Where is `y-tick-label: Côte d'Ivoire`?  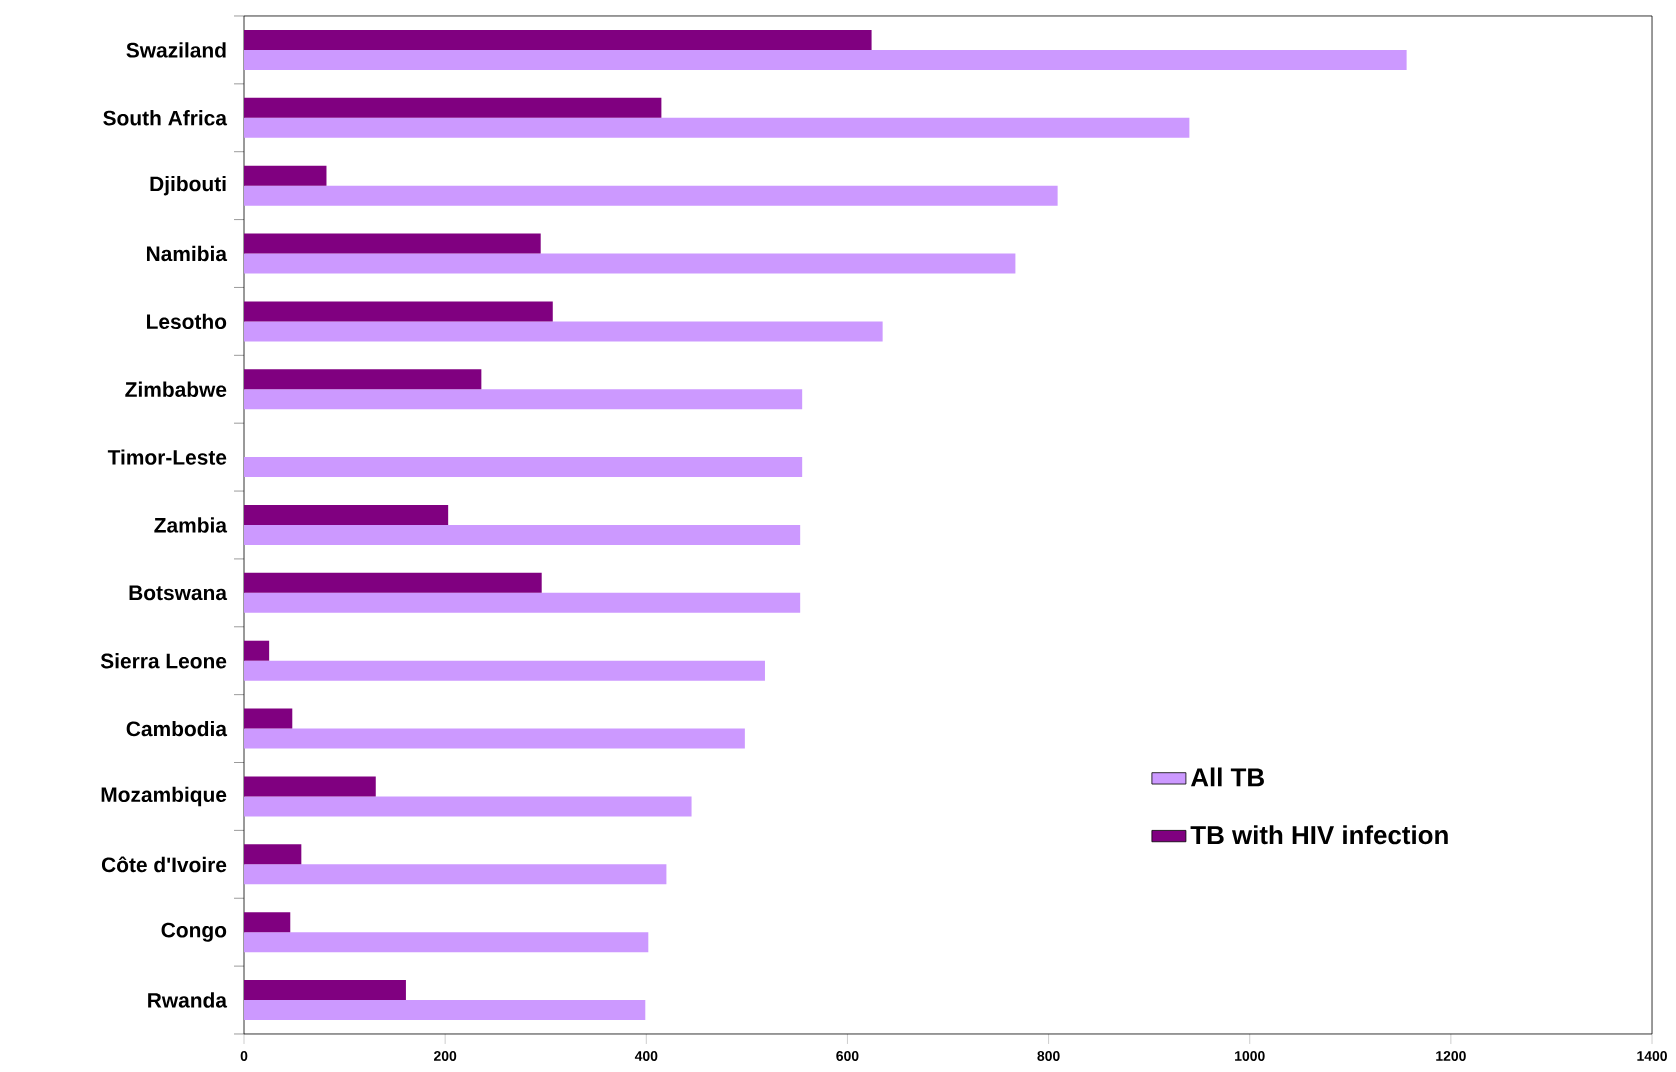
y-tick-label: Côte d'Ivoire is located at coordinates (164, 864).